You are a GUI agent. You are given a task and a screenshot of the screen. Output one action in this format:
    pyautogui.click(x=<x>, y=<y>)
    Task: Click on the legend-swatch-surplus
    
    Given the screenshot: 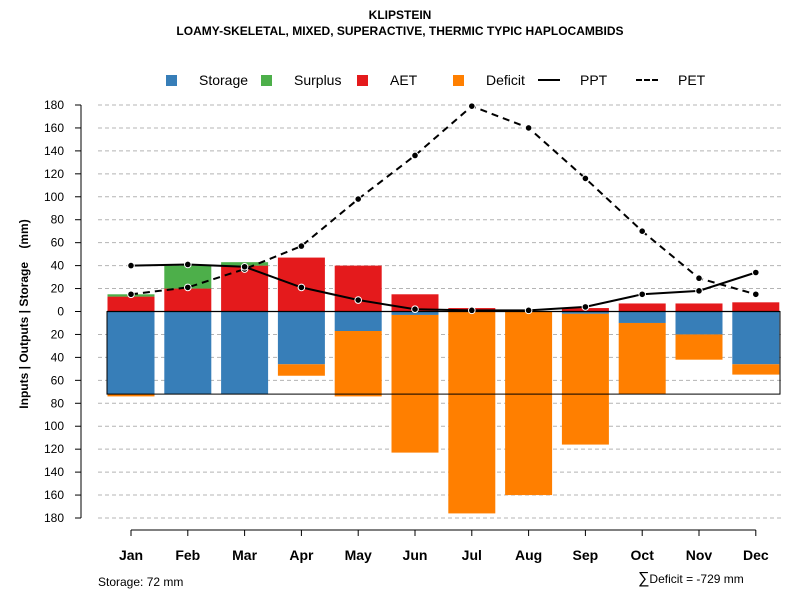 What is the action you would take?
    pyautogui.click(x=266, y=80)
    